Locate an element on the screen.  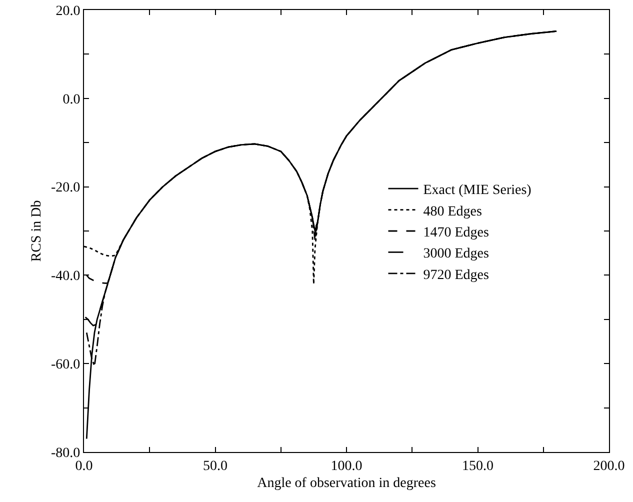
y-tick-label: -20.0 is located at coordinates (65, 188).